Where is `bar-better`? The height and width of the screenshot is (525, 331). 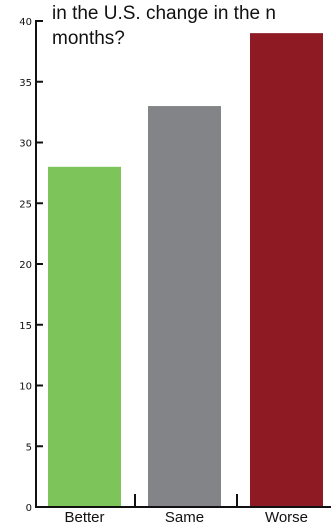
bar-better is located at coordinates (84, 337).